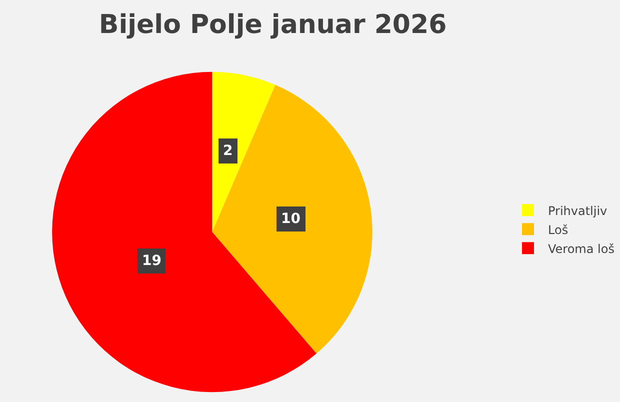 The image size is (620, 402). Describe the element at coordinates (558, 229) in the screenshot. I see `legend-label: Loš` at that location.